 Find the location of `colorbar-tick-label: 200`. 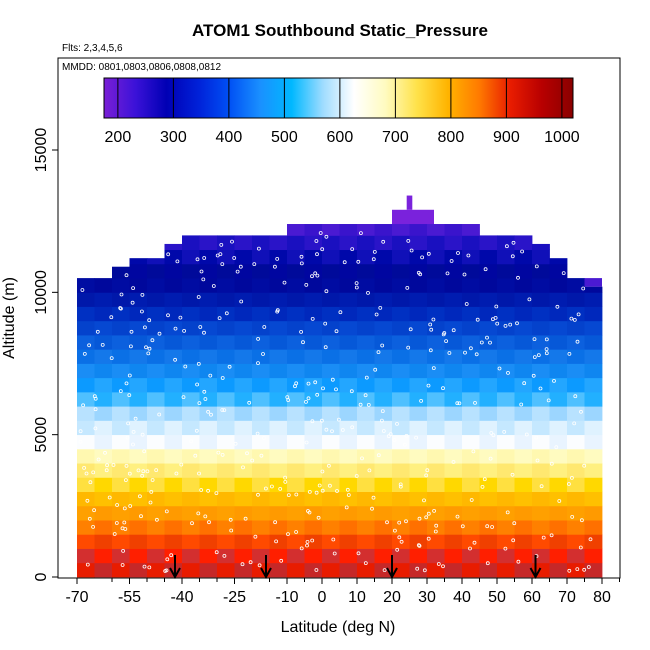

colorbar-tick-label: 200 is located at coordinates (118, 137).